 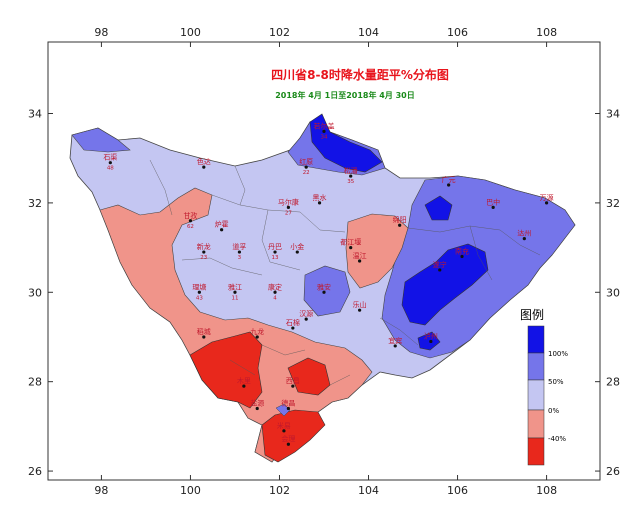 I want to click on y-tick-label-left: 32, so click(x=35, y=203).